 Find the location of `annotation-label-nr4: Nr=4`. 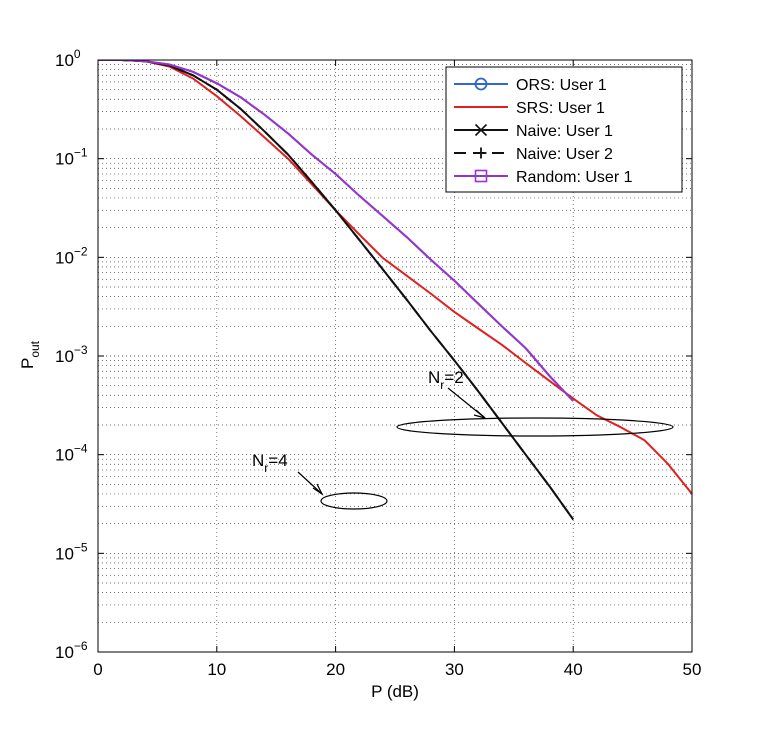

annotation-label-nr4: Nr=4 is located at coordinates (270, 463).